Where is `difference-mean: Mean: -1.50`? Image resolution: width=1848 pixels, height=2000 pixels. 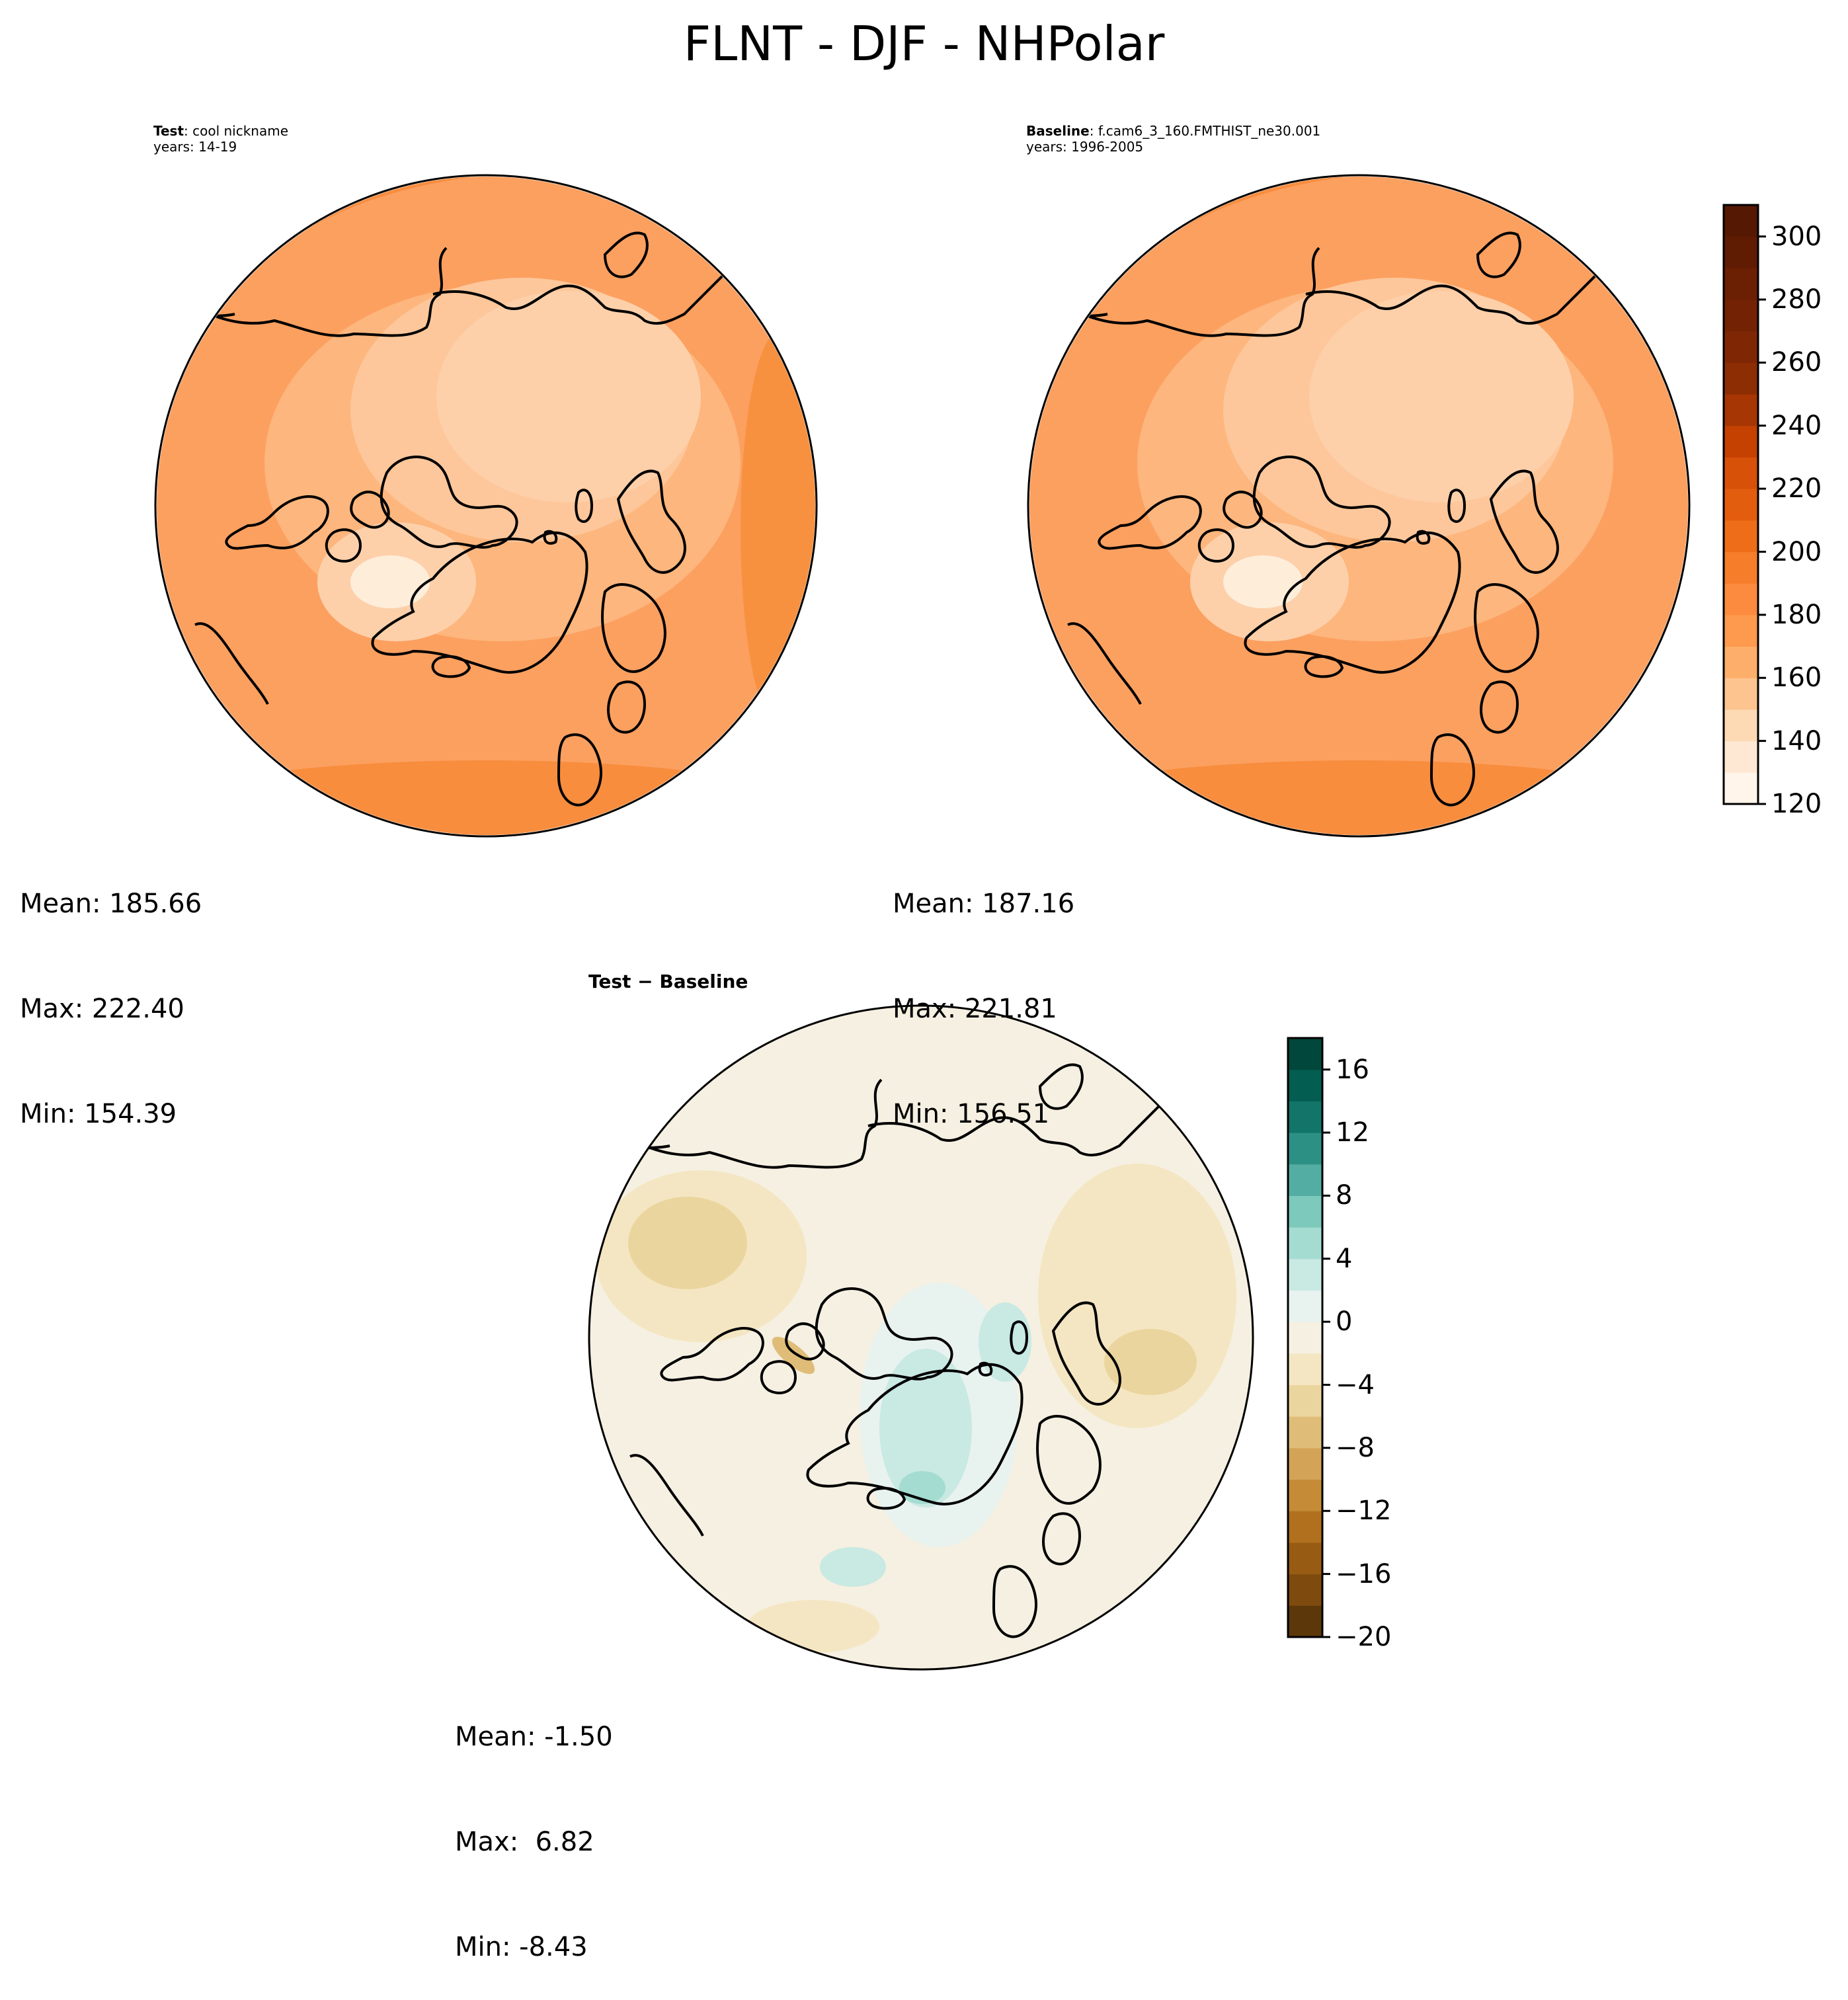 difference-mean: Mean: -1.50 is located at coordinates (534, 1737).